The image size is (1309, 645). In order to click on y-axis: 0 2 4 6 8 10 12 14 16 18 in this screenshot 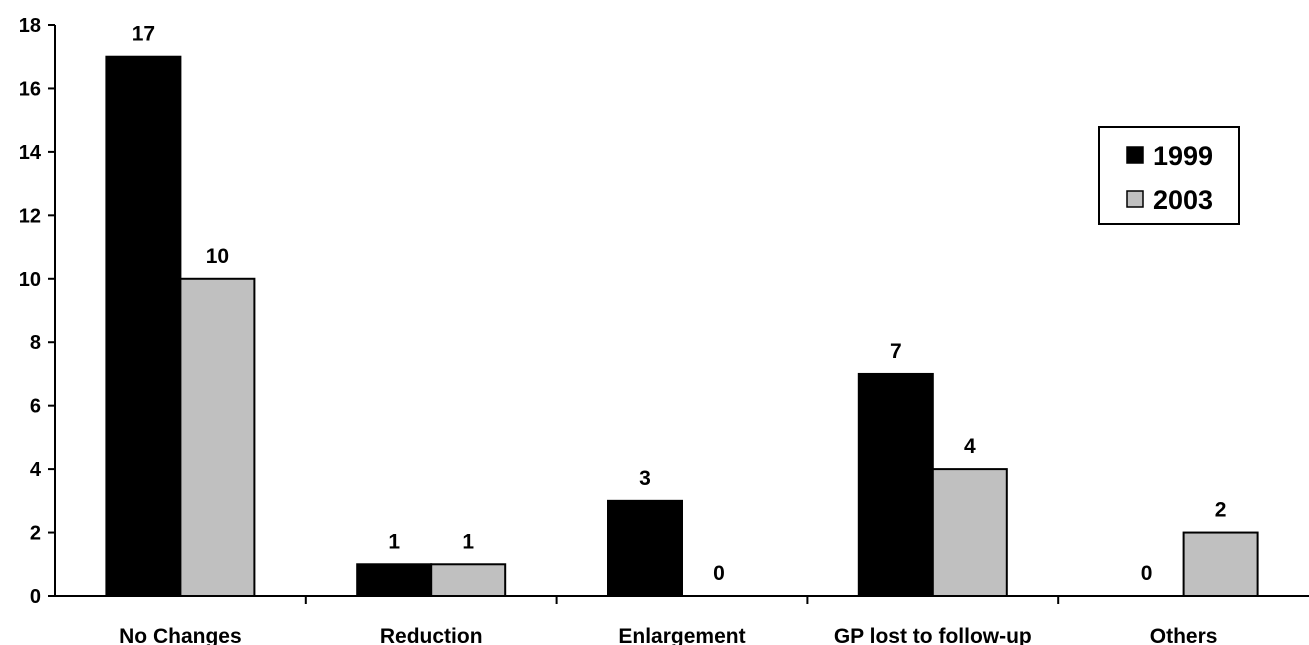, I will do `click(37, 311)`.